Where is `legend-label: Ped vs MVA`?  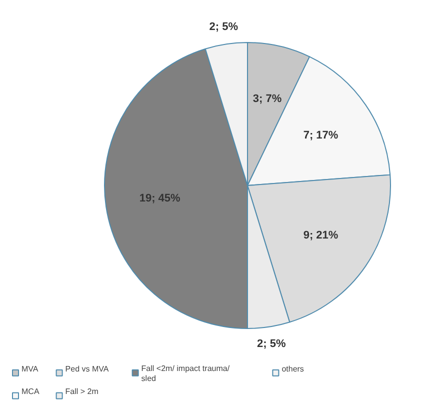
legend-label: Ped vs MVA is located at coordinates (87, 369).